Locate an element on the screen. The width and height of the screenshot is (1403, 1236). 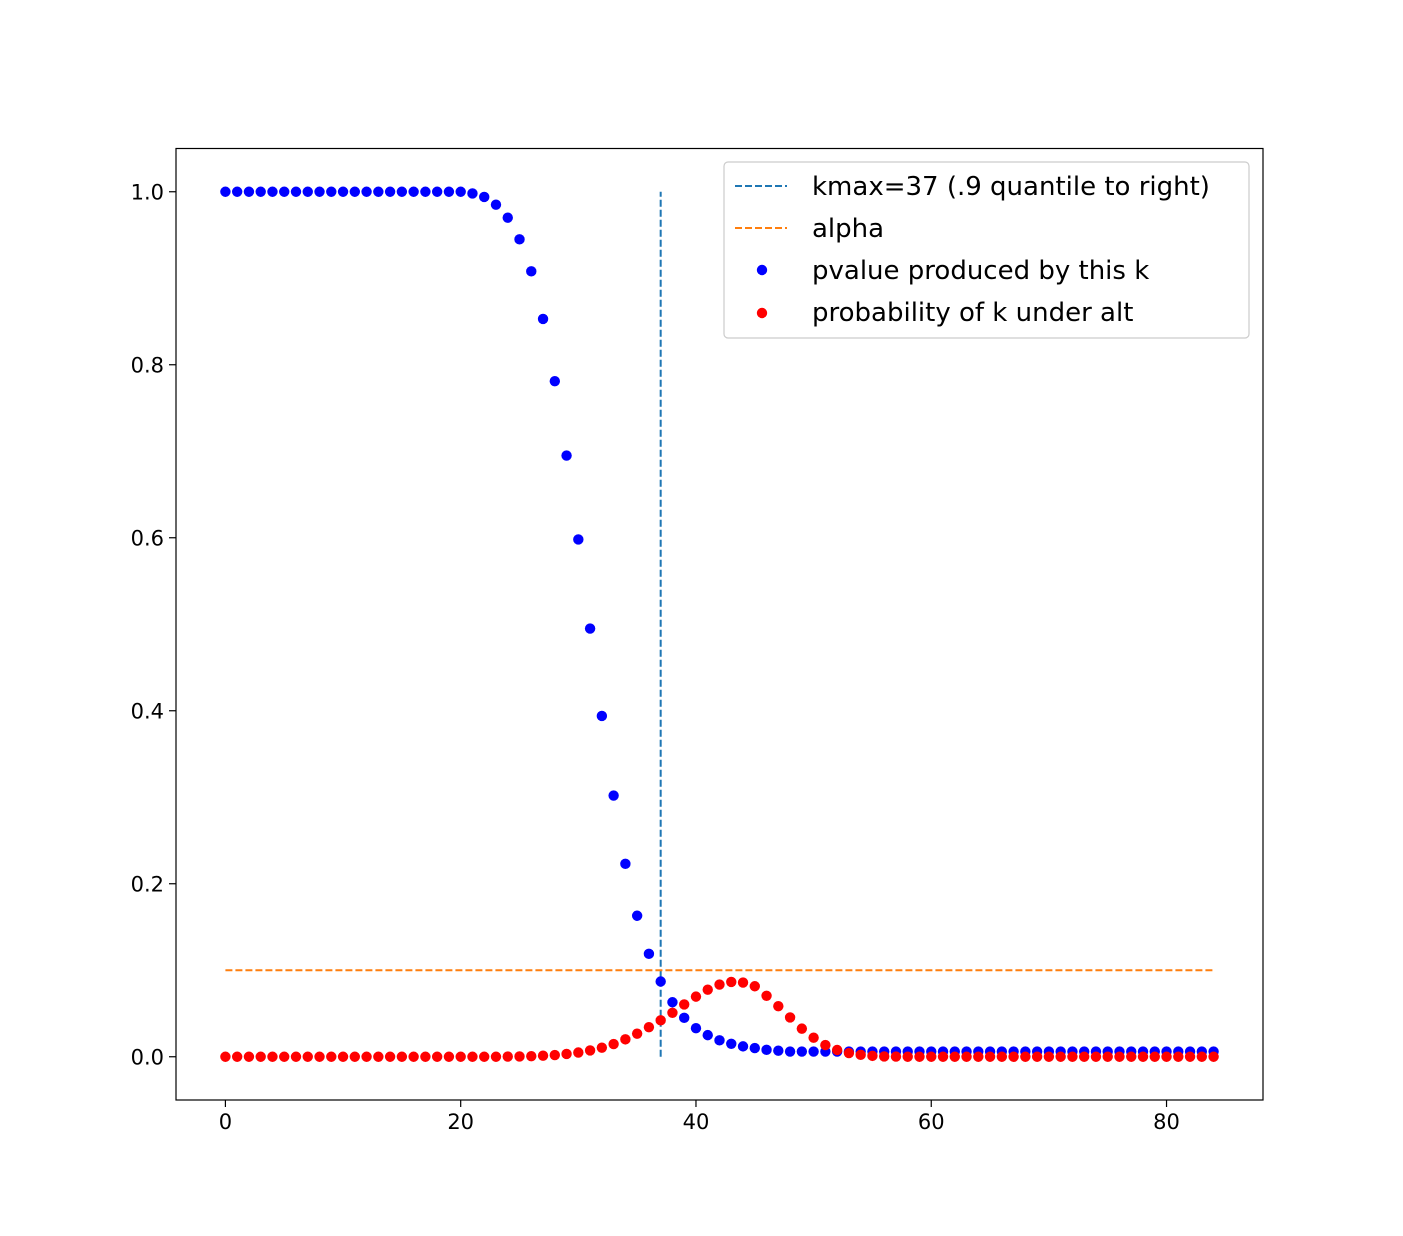
y-tick-label: 0.0 is located at coordinates (147, 1057).